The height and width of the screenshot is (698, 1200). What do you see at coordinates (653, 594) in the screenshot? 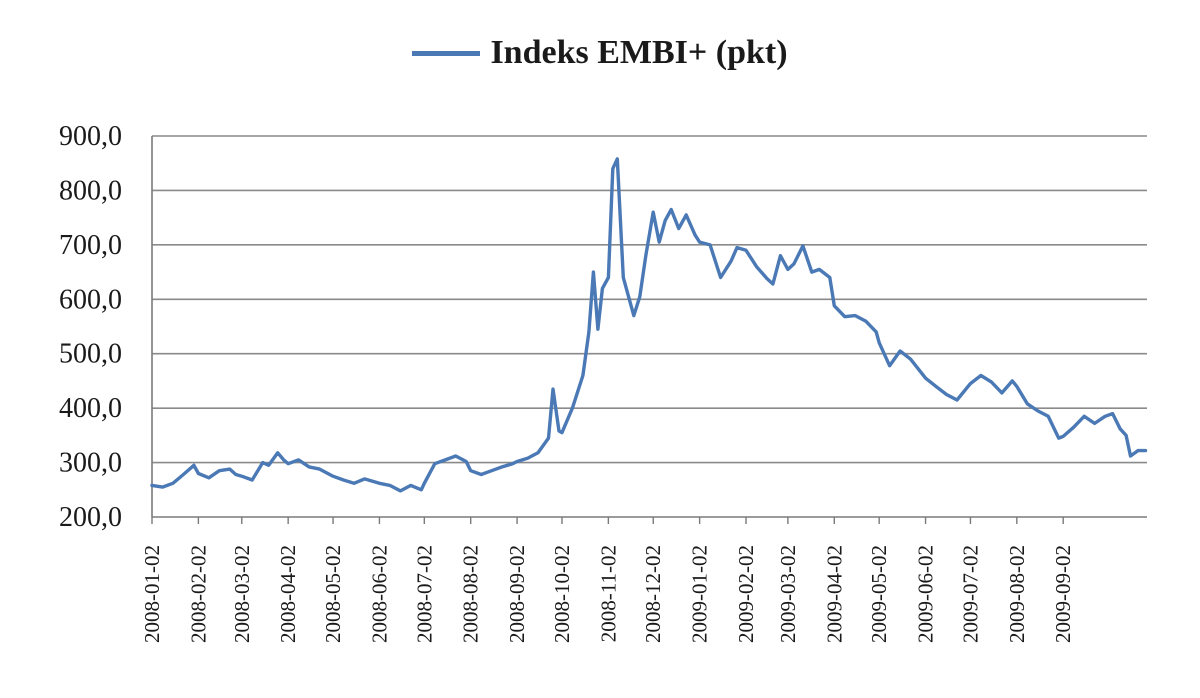
I see `x-tick-label: 2008-12-02` at bounding box center [653, 594].